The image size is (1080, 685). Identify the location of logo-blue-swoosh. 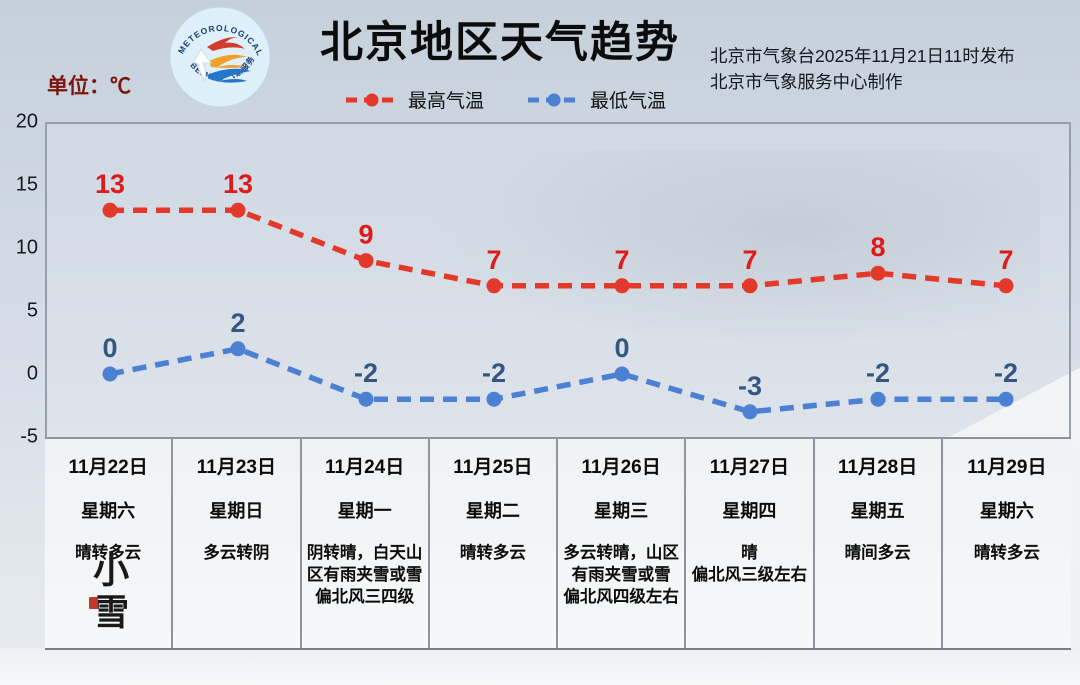
(229, 75).